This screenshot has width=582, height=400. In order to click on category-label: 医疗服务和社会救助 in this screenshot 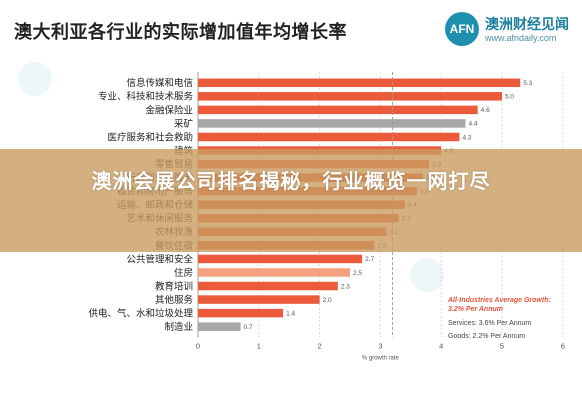, I will do `click(150, 137)`.